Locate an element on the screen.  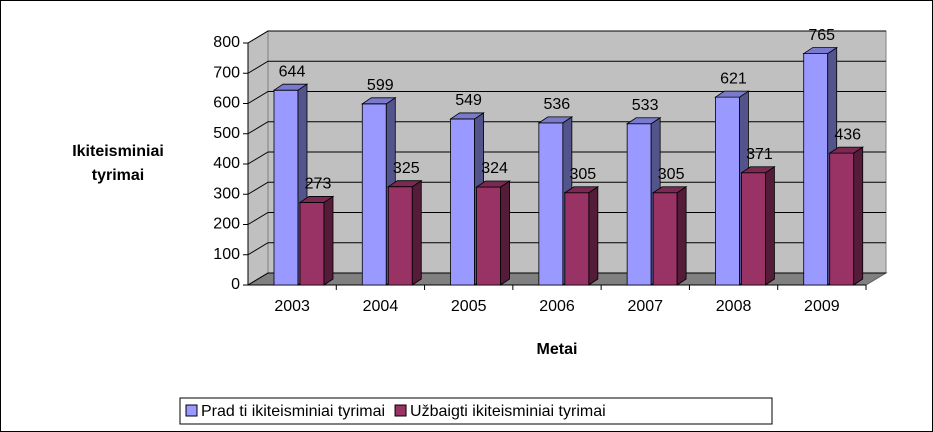
y-tick-label: 100 is located at coordinates (226, 254).